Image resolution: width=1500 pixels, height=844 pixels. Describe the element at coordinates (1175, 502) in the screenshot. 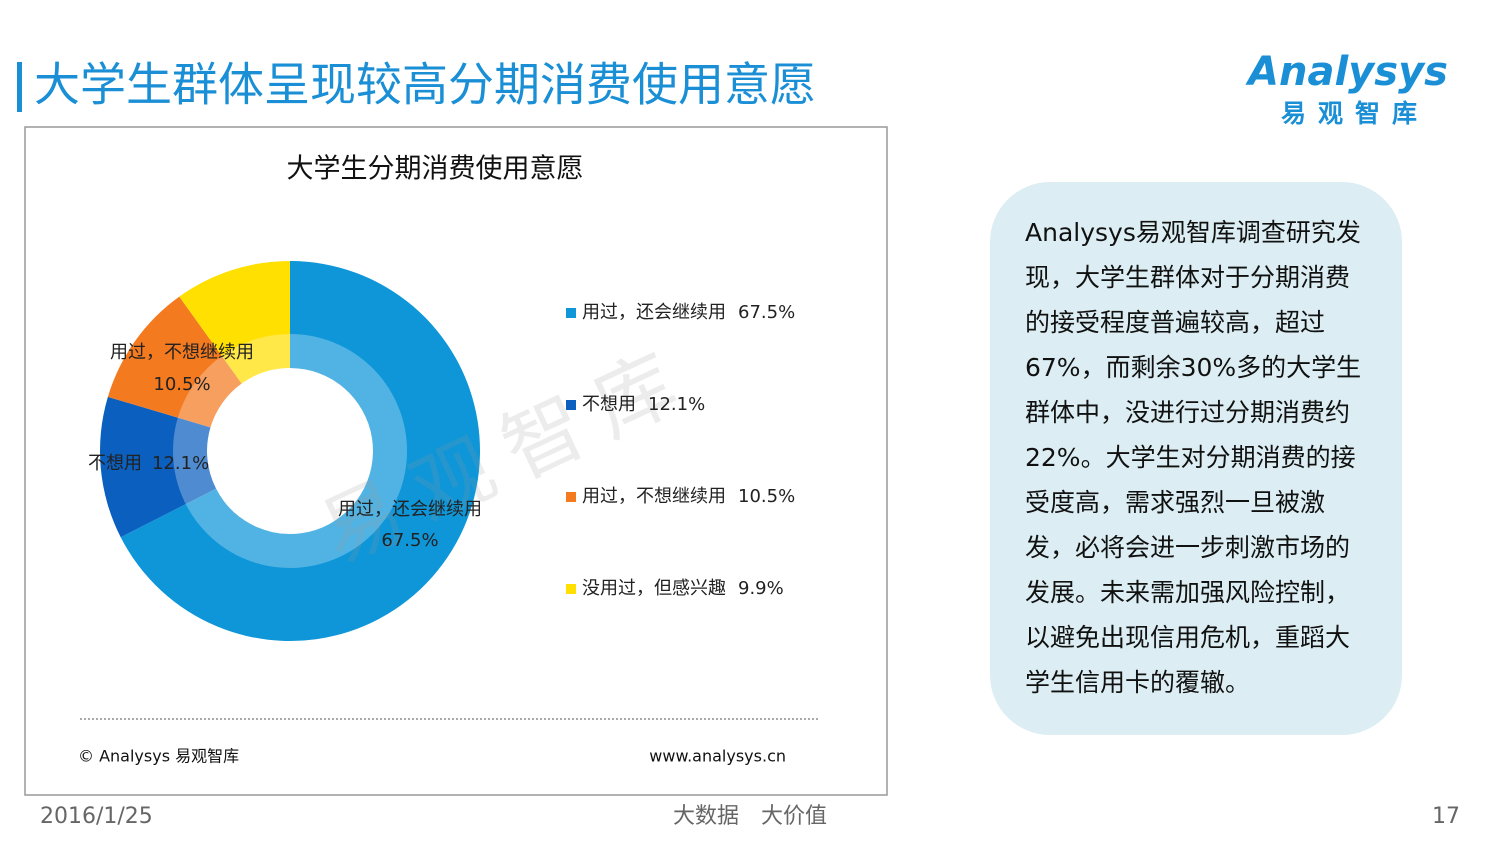

I see `summary-line: 受度高，需求强烈一旦被激` at that location.